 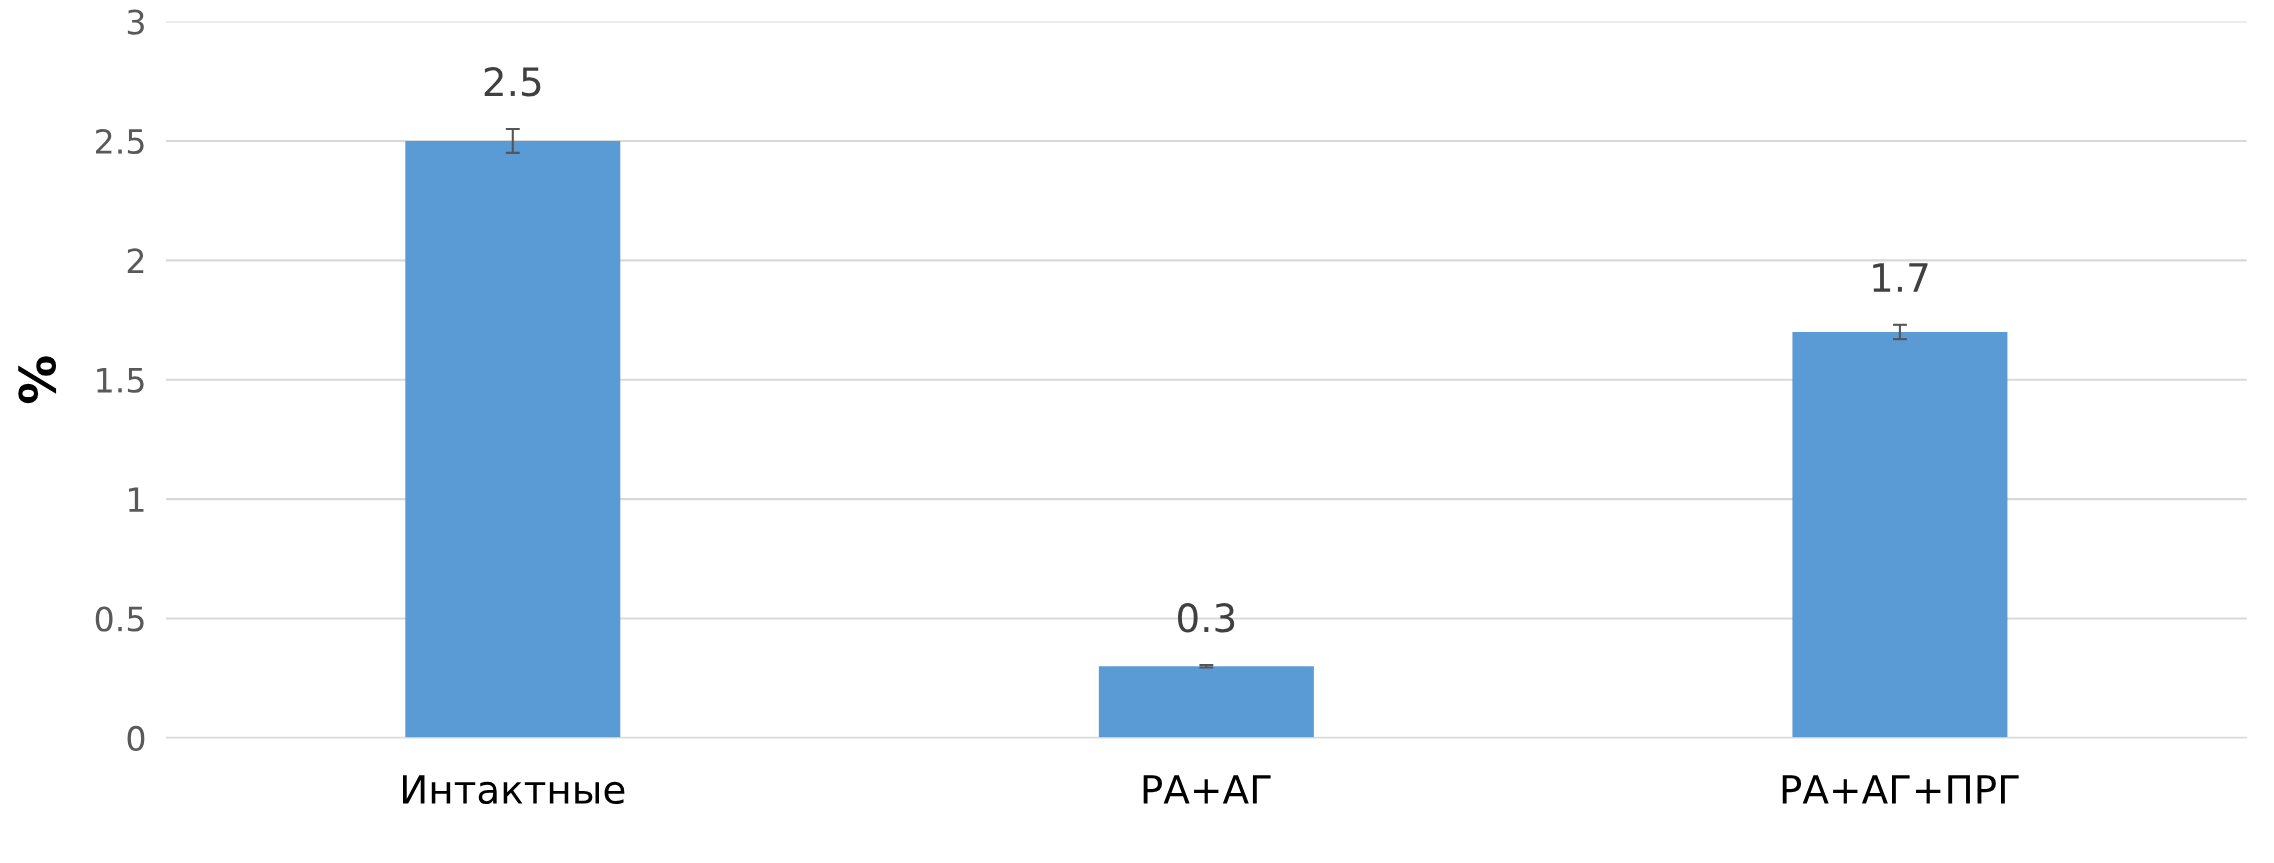 What do you see at coordinates (136, 738) in the screenshot?
I see `y-tick-label: 0` at bounding box center [136, 738].